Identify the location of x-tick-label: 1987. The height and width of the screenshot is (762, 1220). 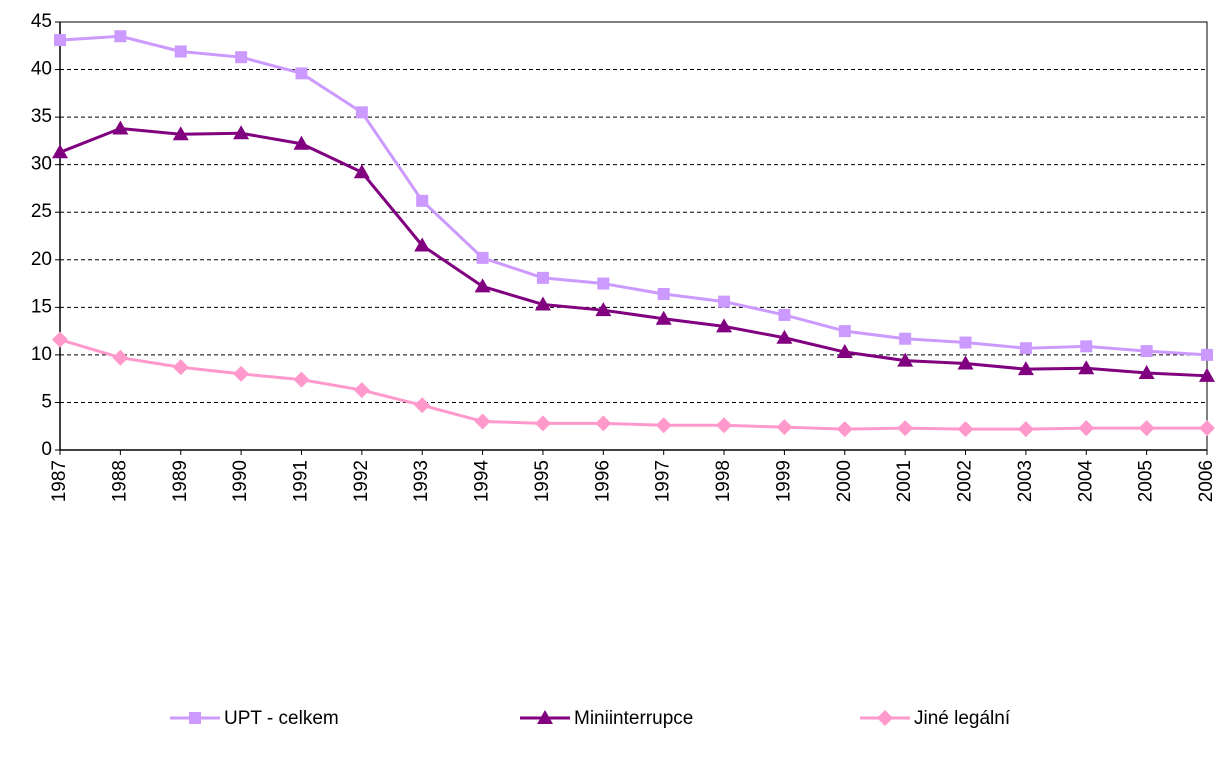
(59, 481).